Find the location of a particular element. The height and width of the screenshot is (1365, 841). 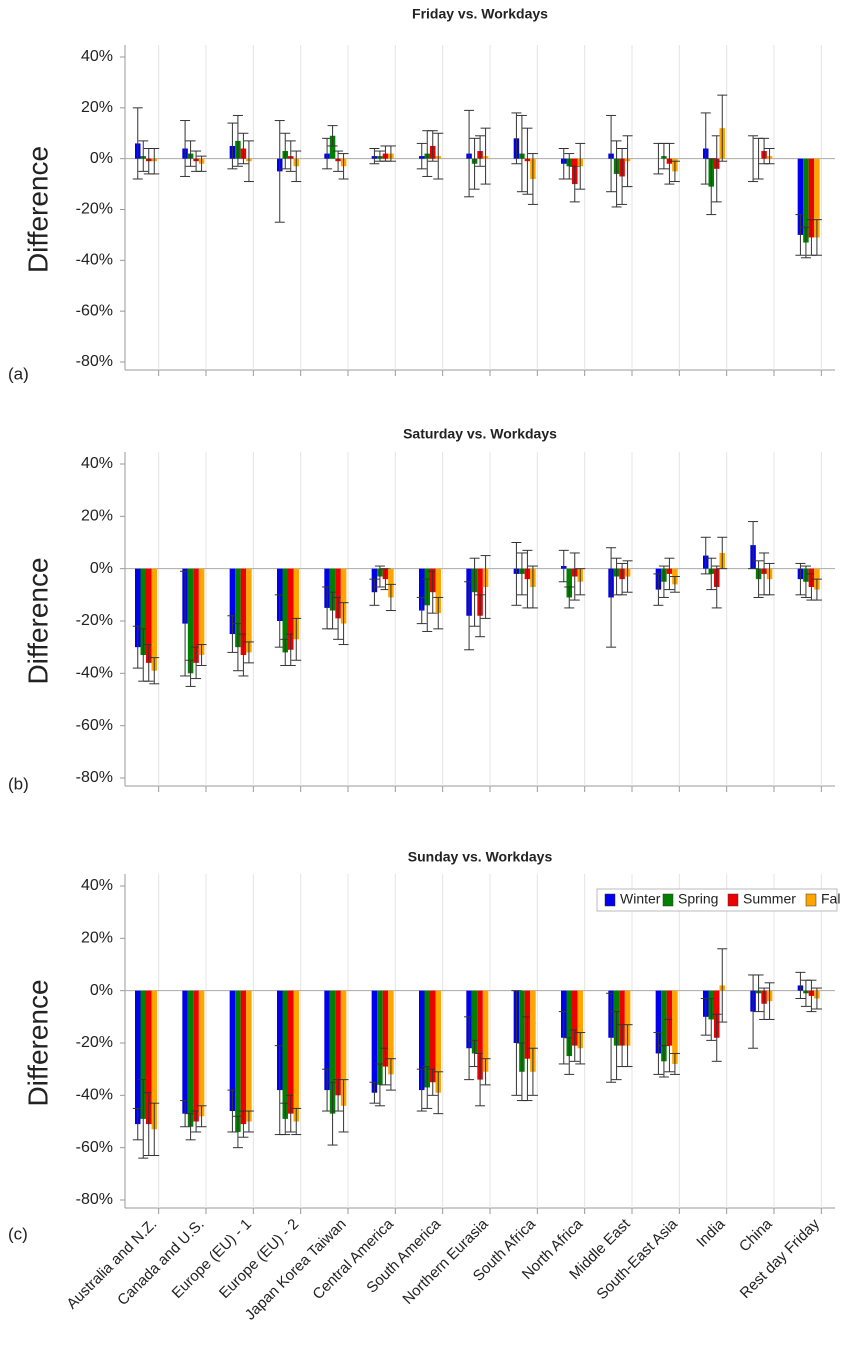

legend-label: Winter is located at coordinates (640, 899).